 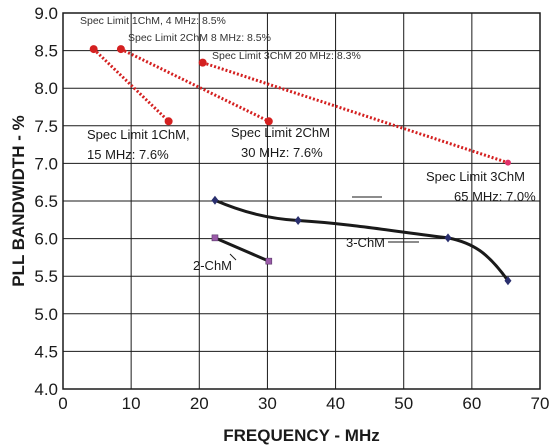 What do you see at coordinates (18, 201) in the screenshot?
I see `y-axis-title: PLL BANDWIDTH - %` at bounding box center [18, 201].